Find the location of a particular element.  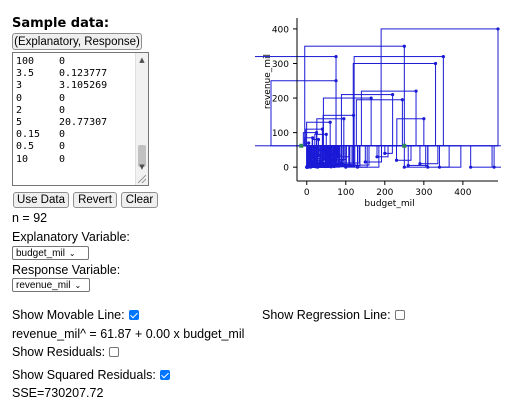

line-handle-right is located at coordinates (404, 145).